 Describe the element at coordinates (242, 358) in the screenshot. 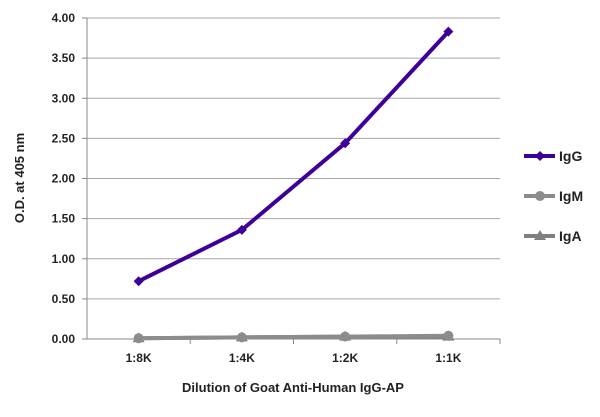

I see `x-tick-label: 1:4K` at that location.